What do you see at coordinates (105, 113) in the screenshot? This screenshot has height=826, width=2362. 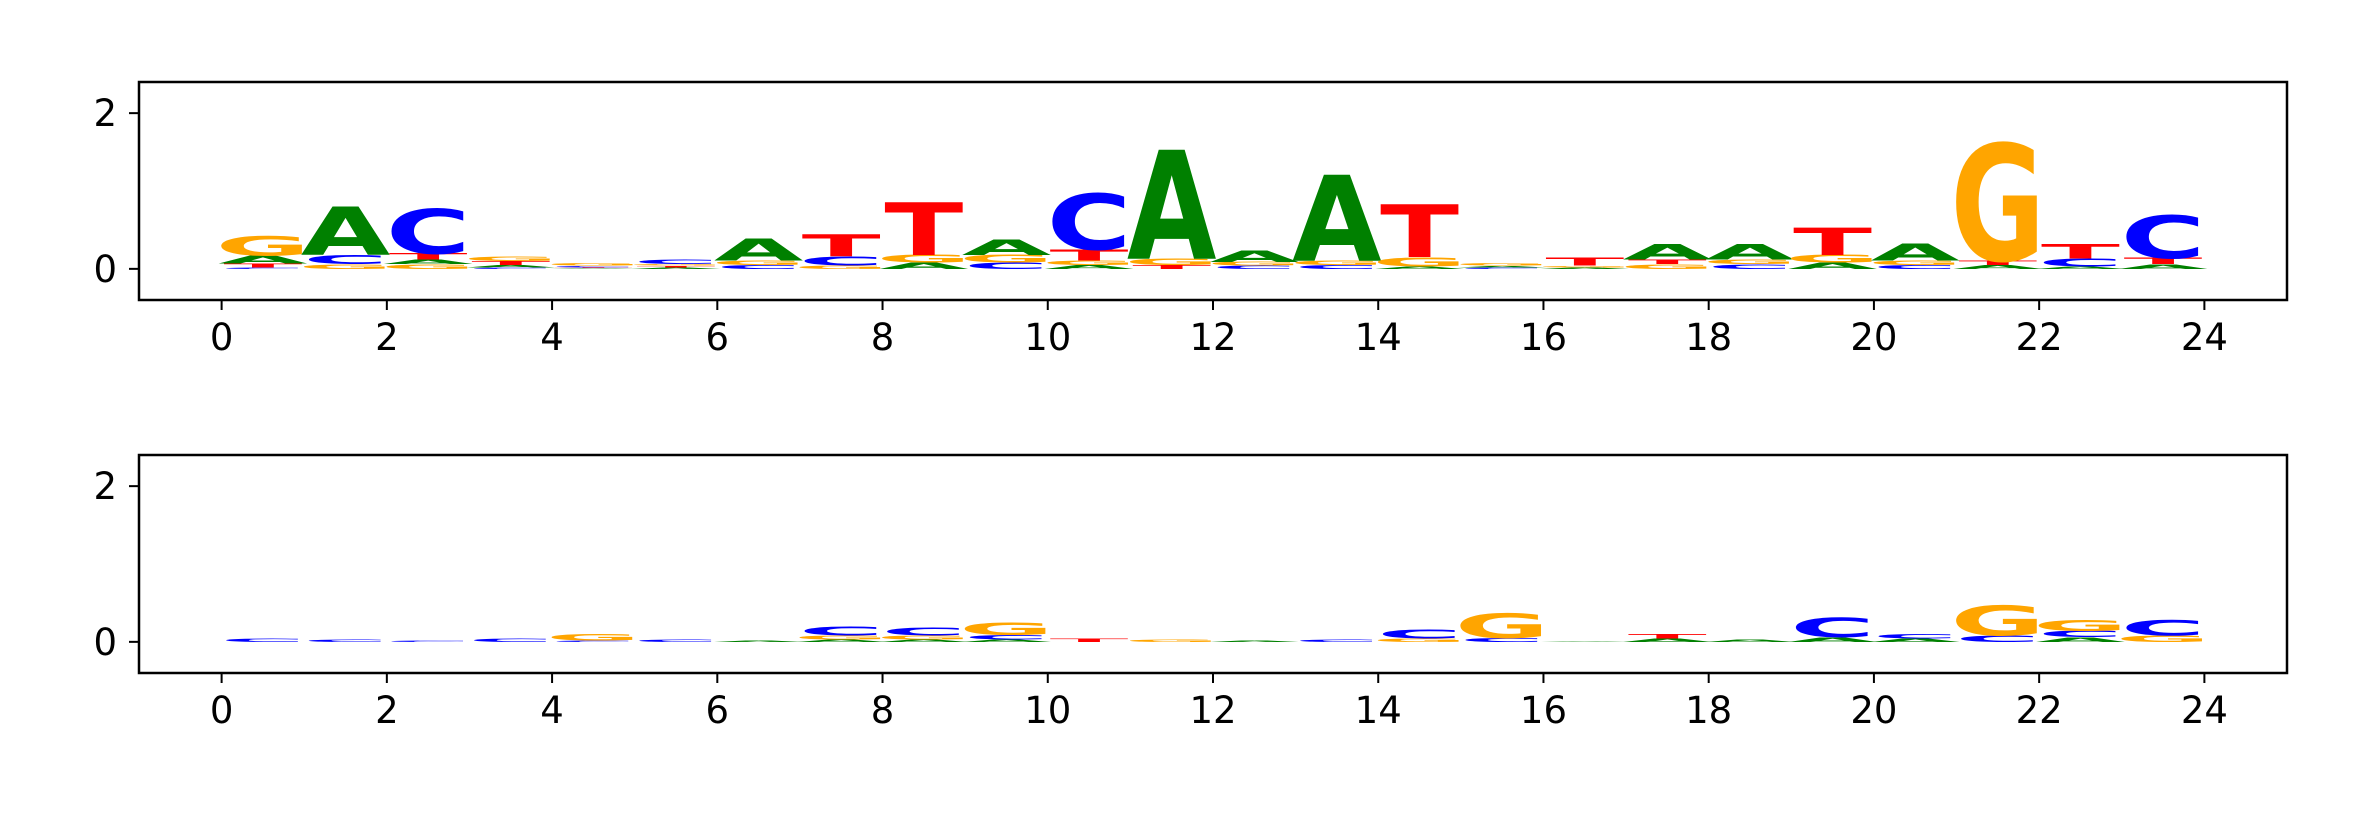 I see `y-tick-label: 2` at bounding box center [105, 113].